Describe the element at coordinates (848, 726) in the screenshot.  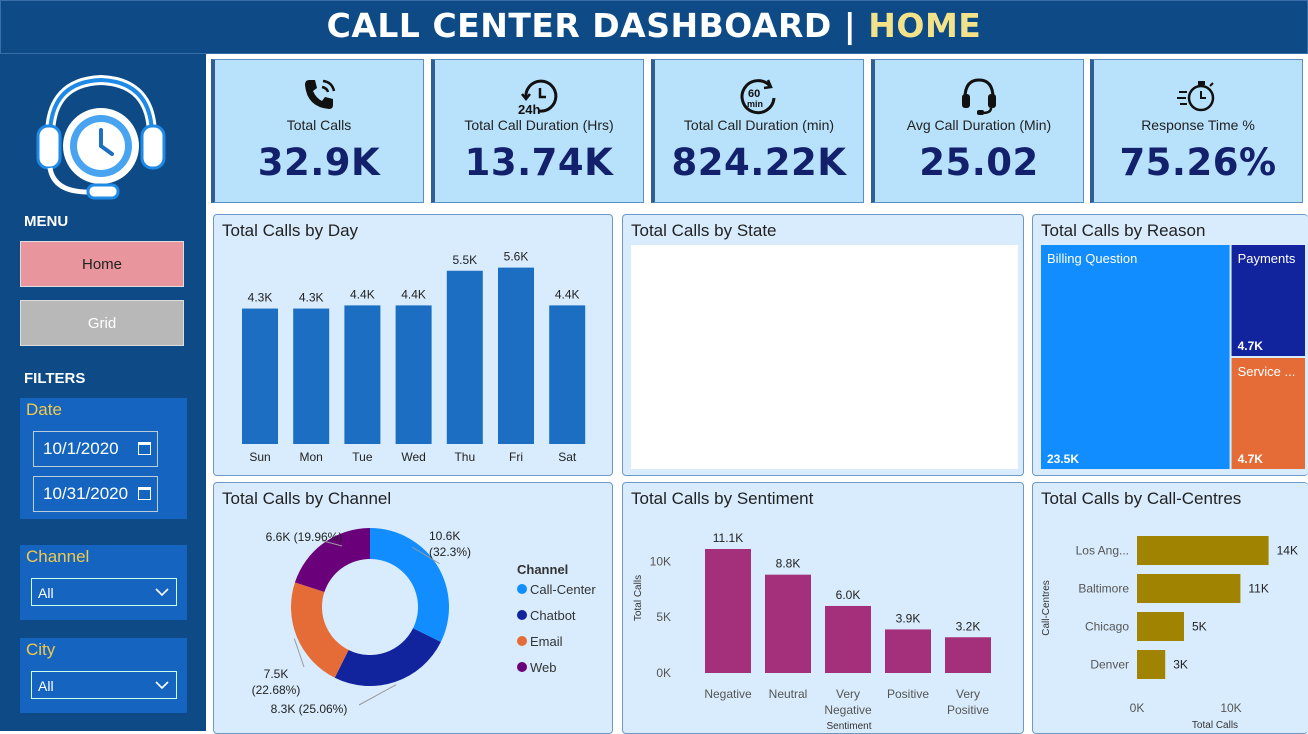
I see `x-axis-title: Sentiment` at that location.